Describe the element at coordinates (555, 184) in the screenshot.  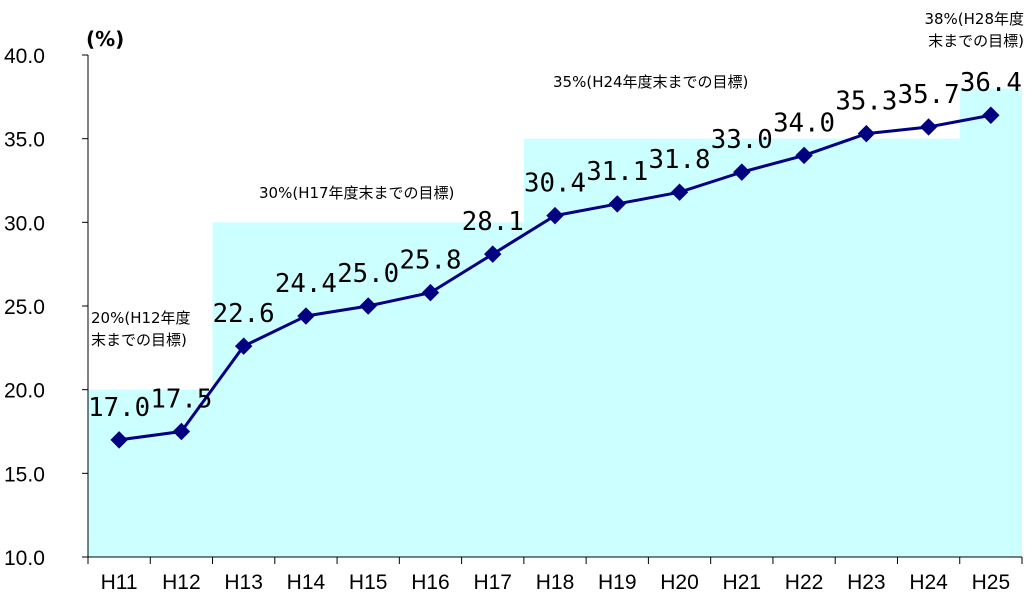
I see `data-label: 30.4` at that location.